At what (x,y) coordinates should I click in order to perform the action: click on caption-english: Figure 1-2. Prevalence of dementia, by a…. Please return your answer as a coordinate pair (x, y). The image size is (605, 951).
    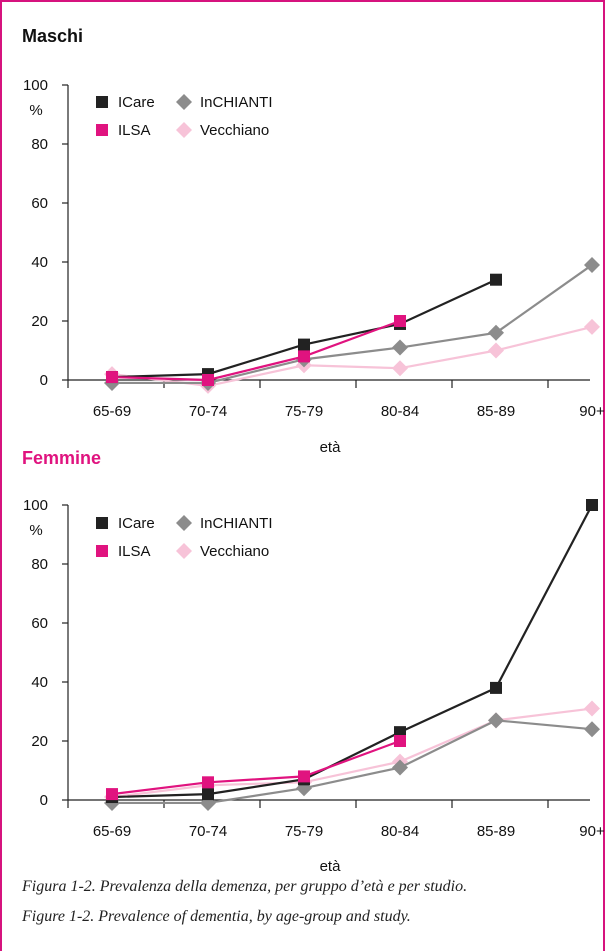
    Looking at the image, I should click on (216, 916).